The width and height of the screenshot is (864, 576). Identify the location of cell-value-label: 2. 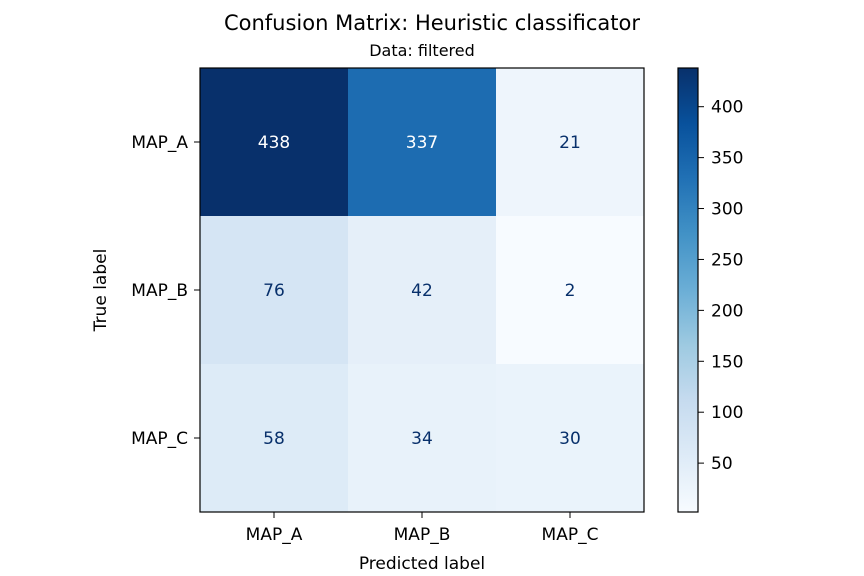
(570, 291).